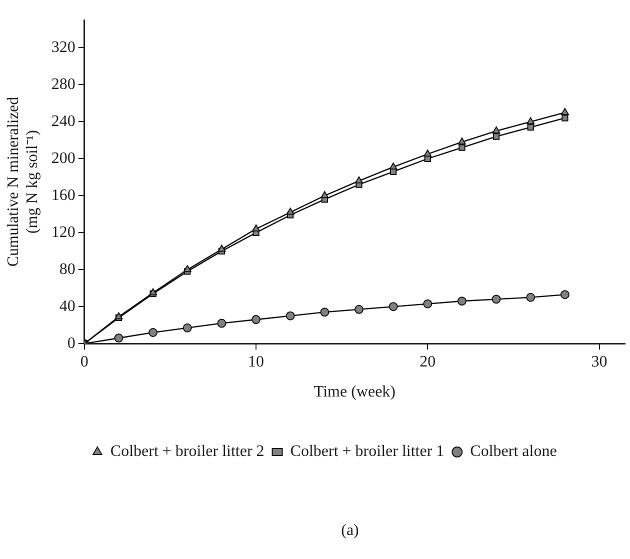 The height and width of the screenshot is (559, 630). Describe the element at coordinates (63, 121) in the screenshot. I see `y-tick-label: 240` at that location.